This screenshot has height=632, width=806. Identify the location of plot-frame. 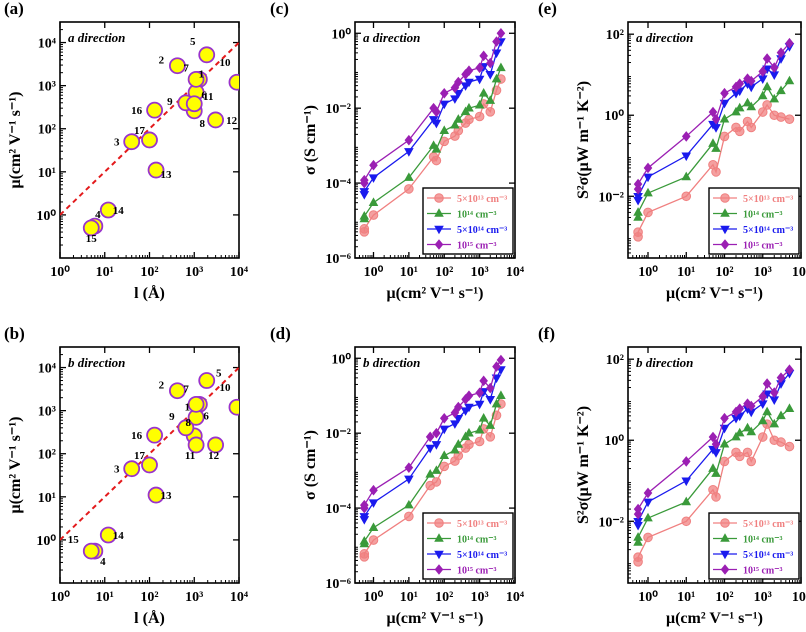
(435, 465).